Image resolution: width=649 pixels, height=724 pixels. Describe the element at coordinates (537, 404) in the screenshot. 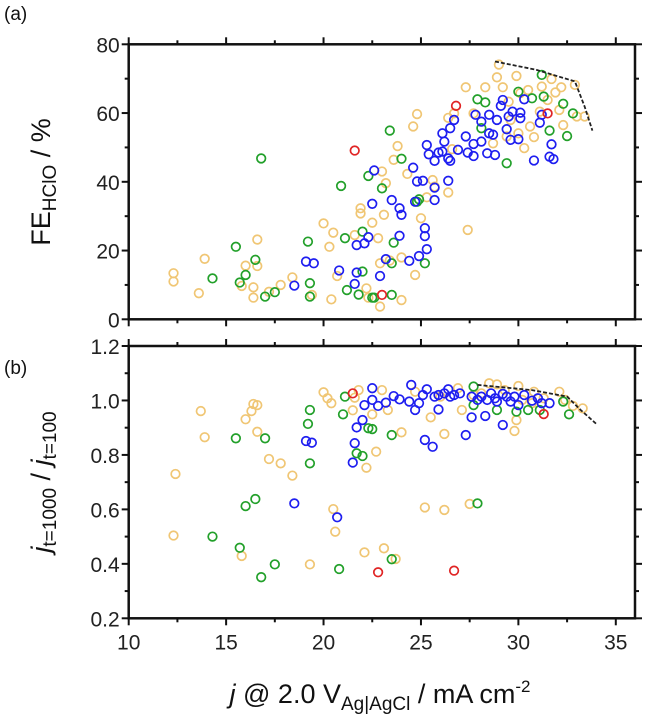

I see `model-dashed-line` at that location.